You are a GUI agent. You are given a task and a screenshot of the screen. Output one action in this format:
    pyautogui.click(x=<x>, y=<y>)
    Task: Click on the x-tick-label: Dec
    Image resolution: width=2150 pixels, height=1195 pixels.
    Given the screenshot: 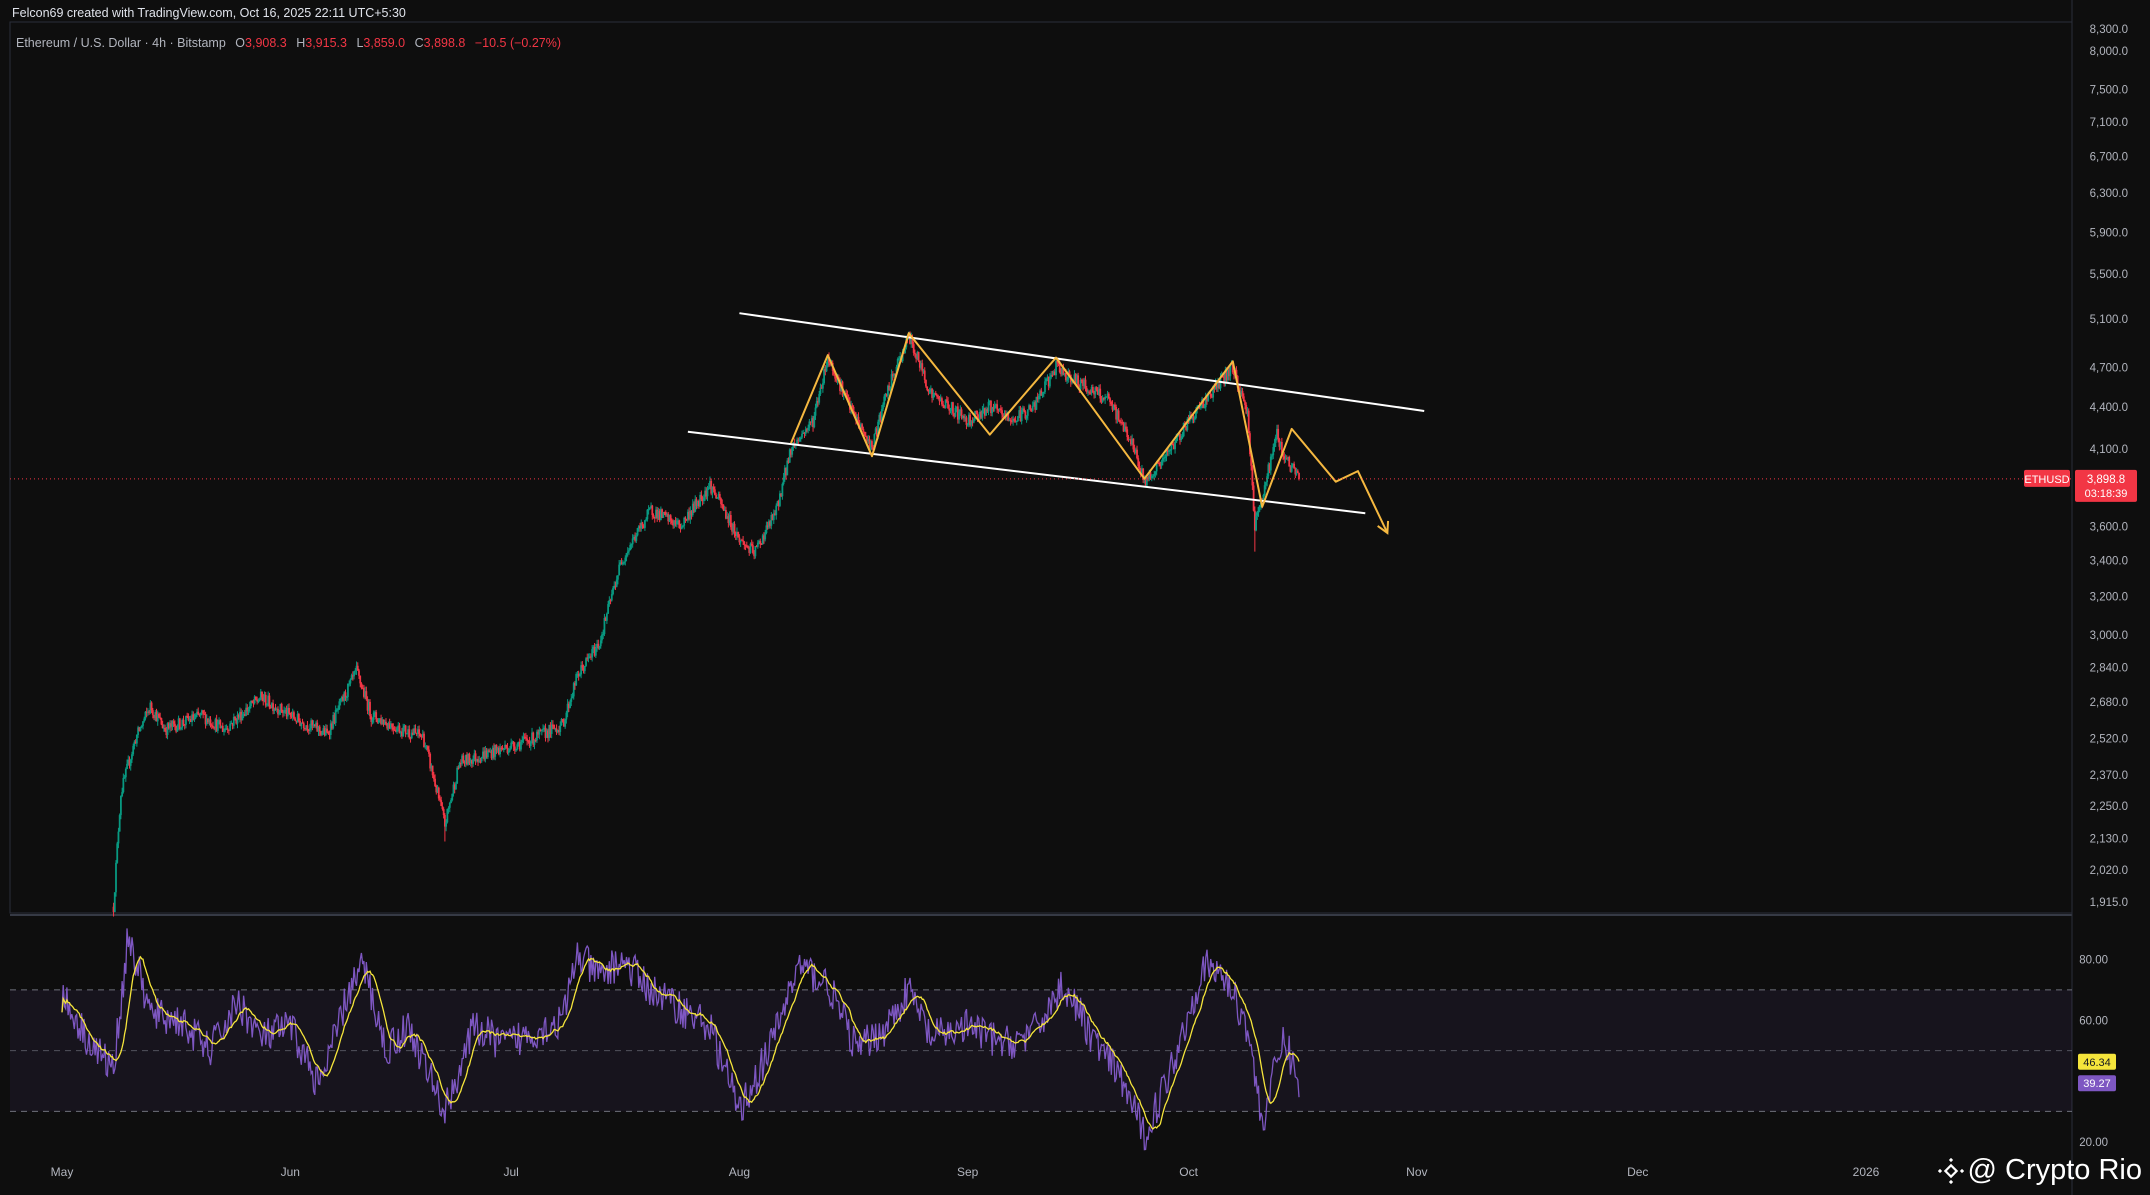 What is the action you would take?
    pyautogui.click(x=1637, y=1172)
    